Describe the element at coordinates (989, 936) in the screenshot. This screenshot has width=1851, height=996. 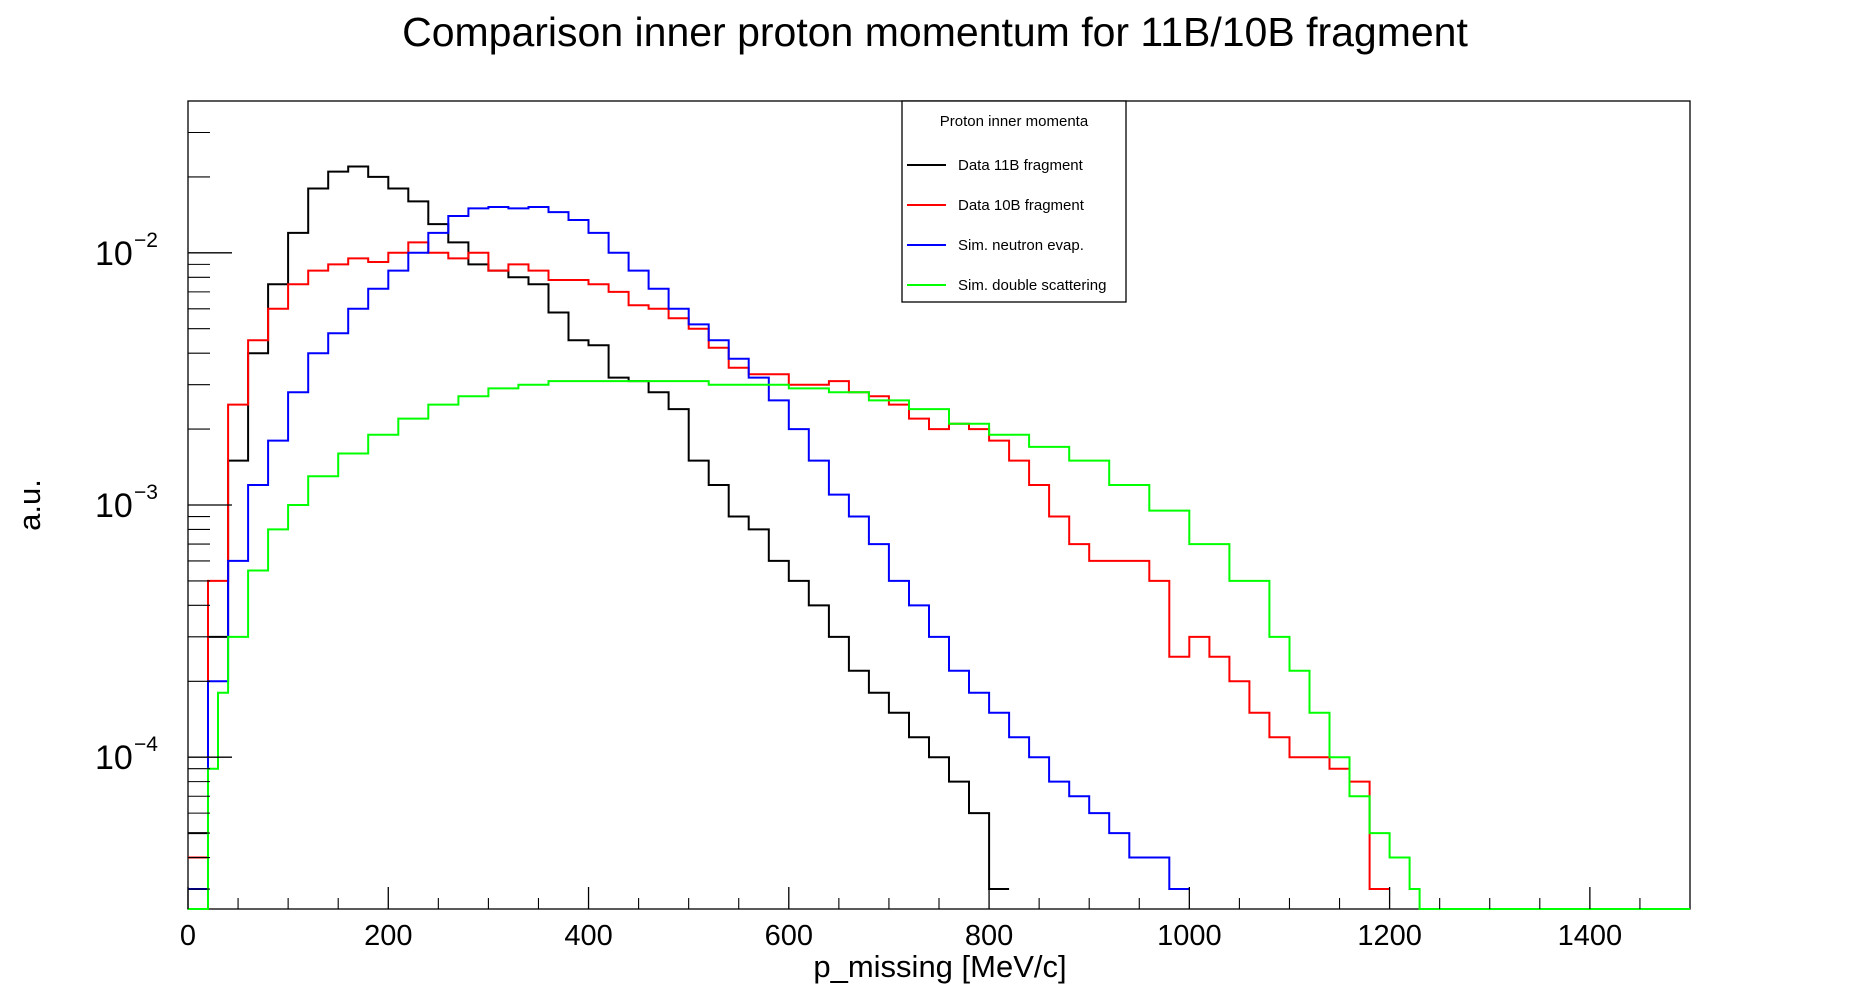
I see `x-tick-label: 800` at that location.